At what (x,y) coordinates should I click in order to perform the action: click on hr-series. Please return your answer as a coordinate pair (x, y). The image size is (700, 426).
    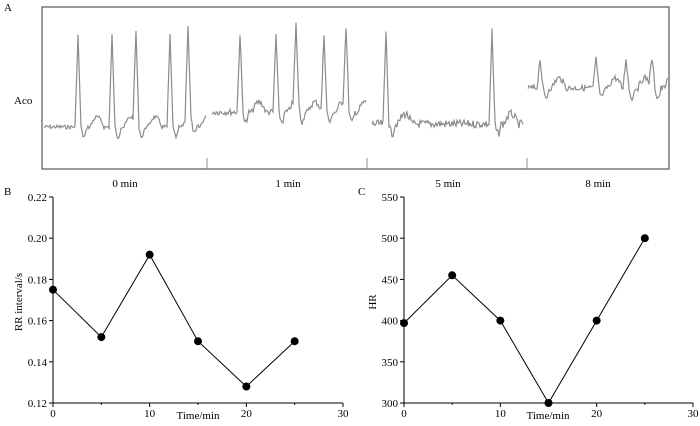
    Looking at the image, I should click on (524, 320).